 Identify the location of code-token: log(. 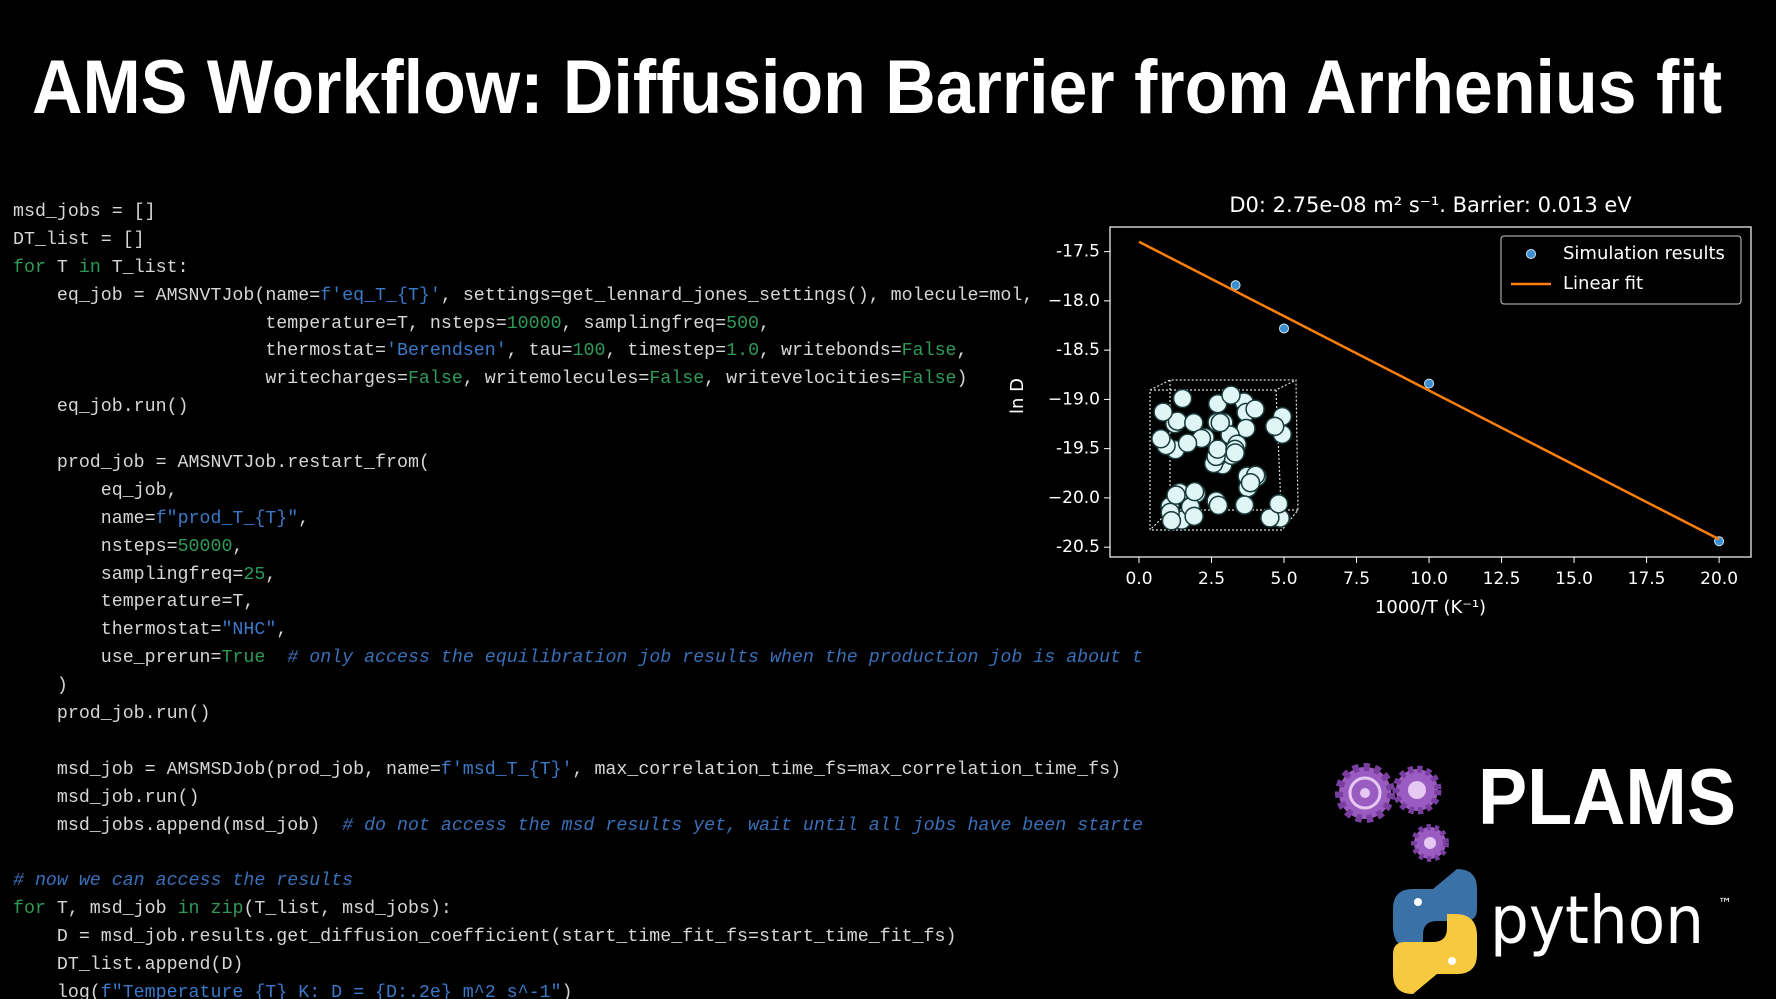
(57, 990).